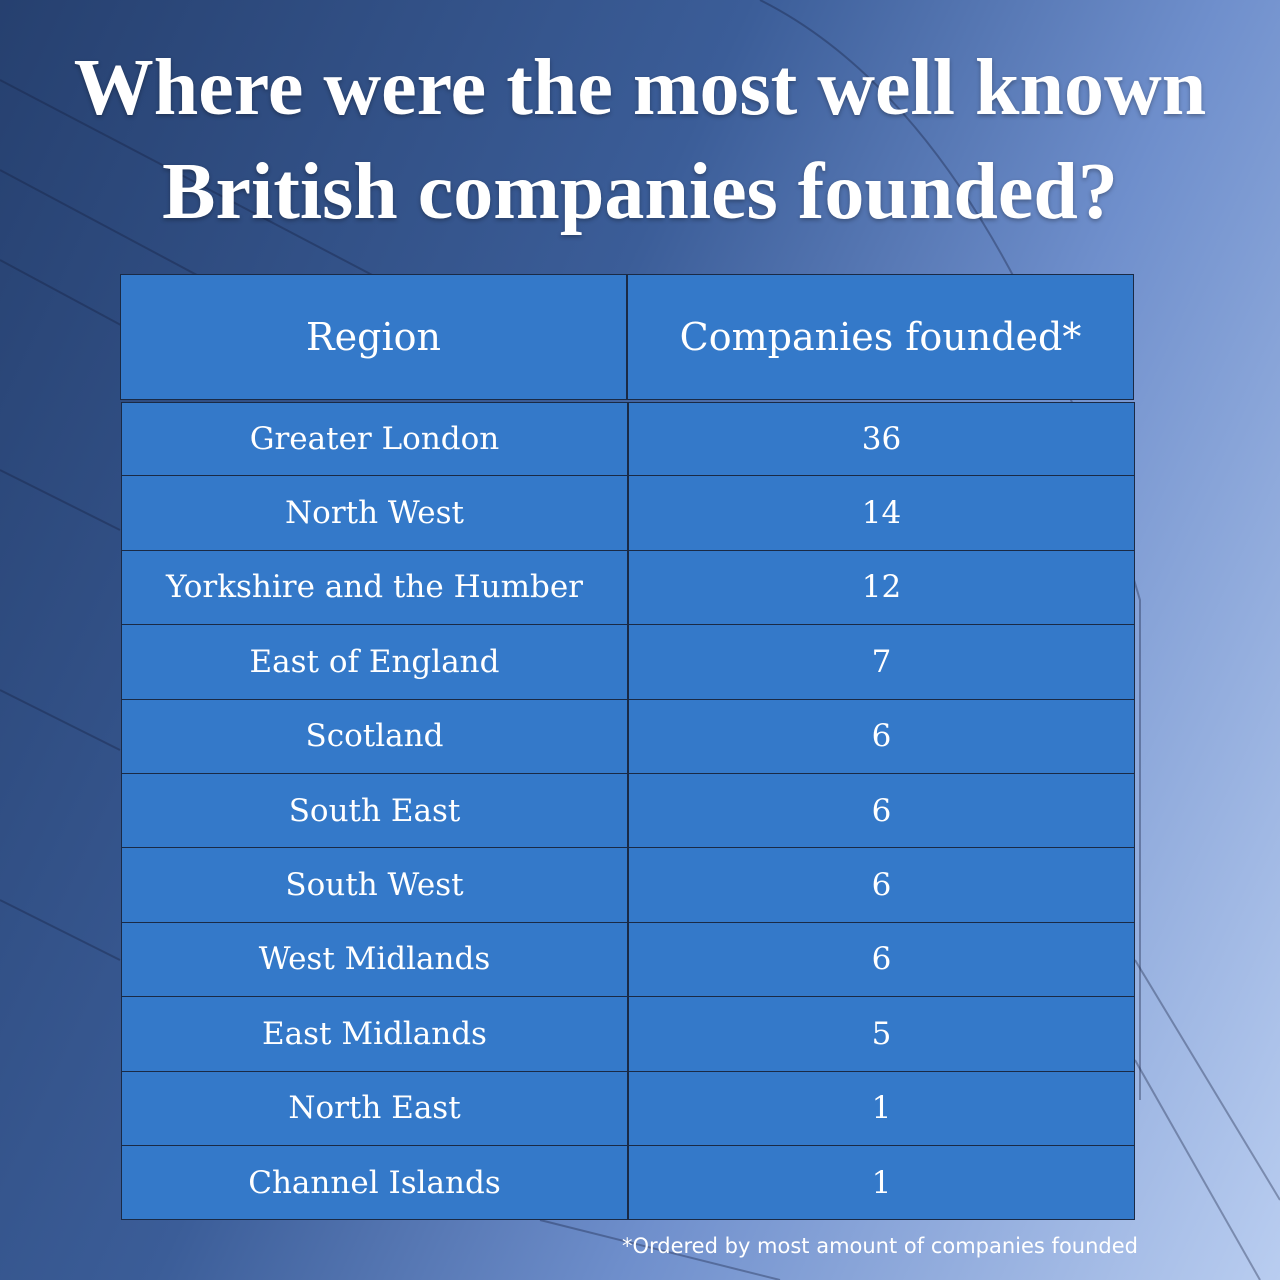 The width and height of the screenshot is (1280, 1280). I want to click on count-cell: 36, so click(880, 439).